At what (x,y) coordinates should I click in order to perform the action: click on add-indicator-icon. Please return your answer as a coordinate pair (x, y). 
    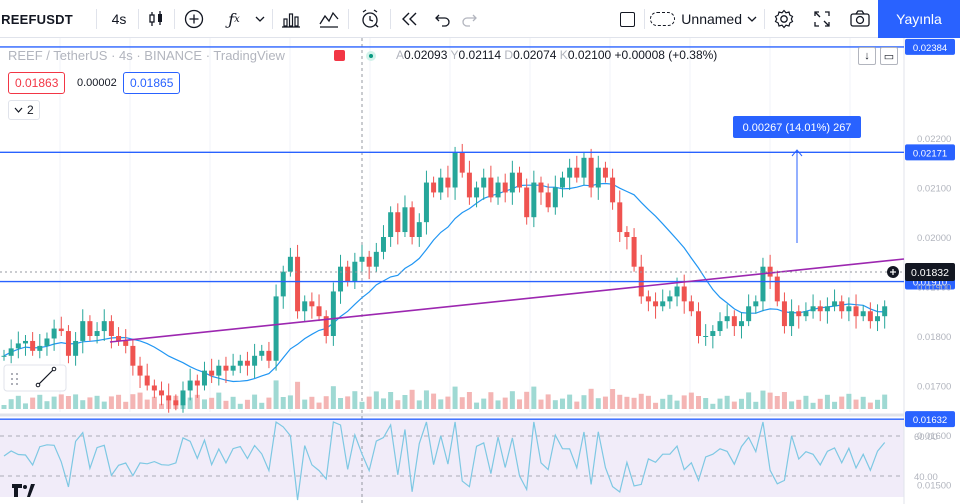
    Looking at the image, I should click on (194, 19).